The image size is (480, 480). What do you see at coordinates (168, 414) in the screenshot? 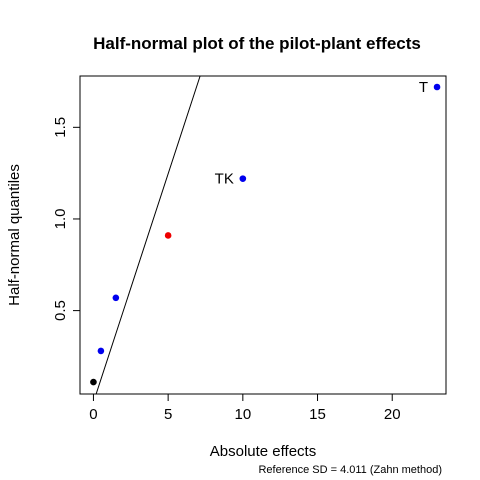
I see `x-tick-label: 5` at bounding box center [168, 414].